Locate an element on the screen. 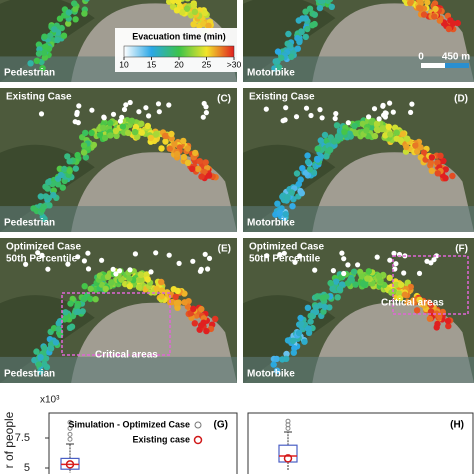  percentile-label: 50th Percentile is located at coordinates (285, 259).